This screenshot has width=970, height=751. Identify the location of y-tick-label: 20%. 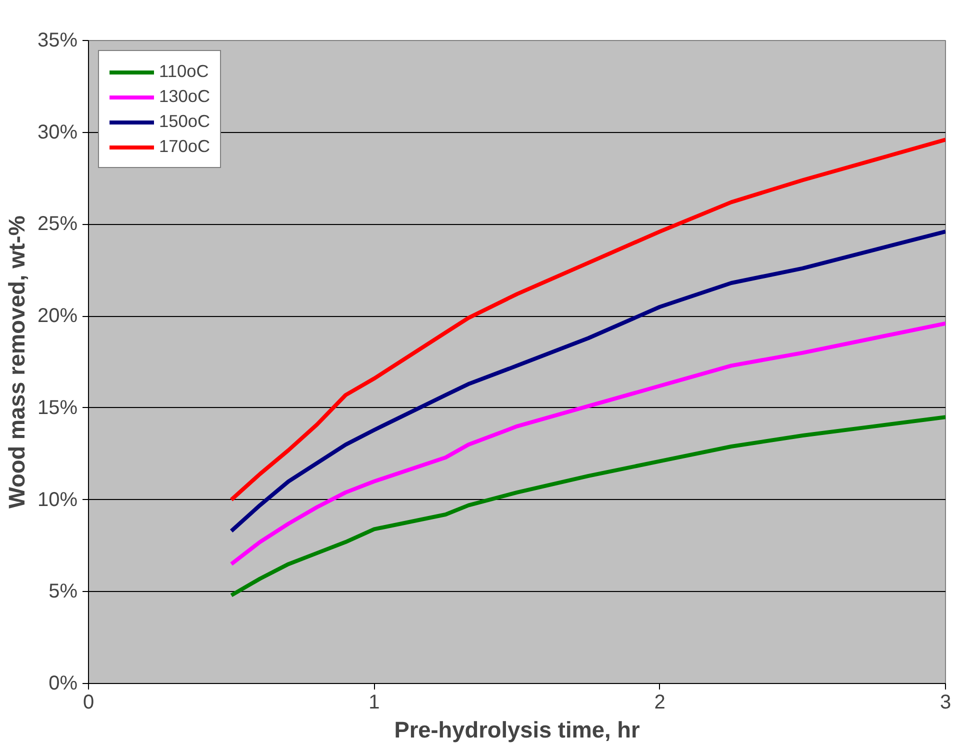
(57, 316).